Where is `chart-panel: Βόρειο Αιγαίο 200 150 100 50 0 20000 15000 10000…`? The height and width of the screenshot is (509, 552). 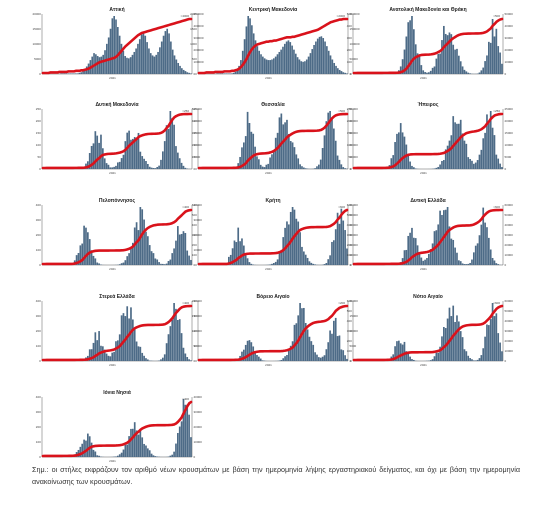 chart-panel: Βόρειο Αιγαίο 200 150 100 50 0 20000 15000 10000… is located at coordinates (273, 332).